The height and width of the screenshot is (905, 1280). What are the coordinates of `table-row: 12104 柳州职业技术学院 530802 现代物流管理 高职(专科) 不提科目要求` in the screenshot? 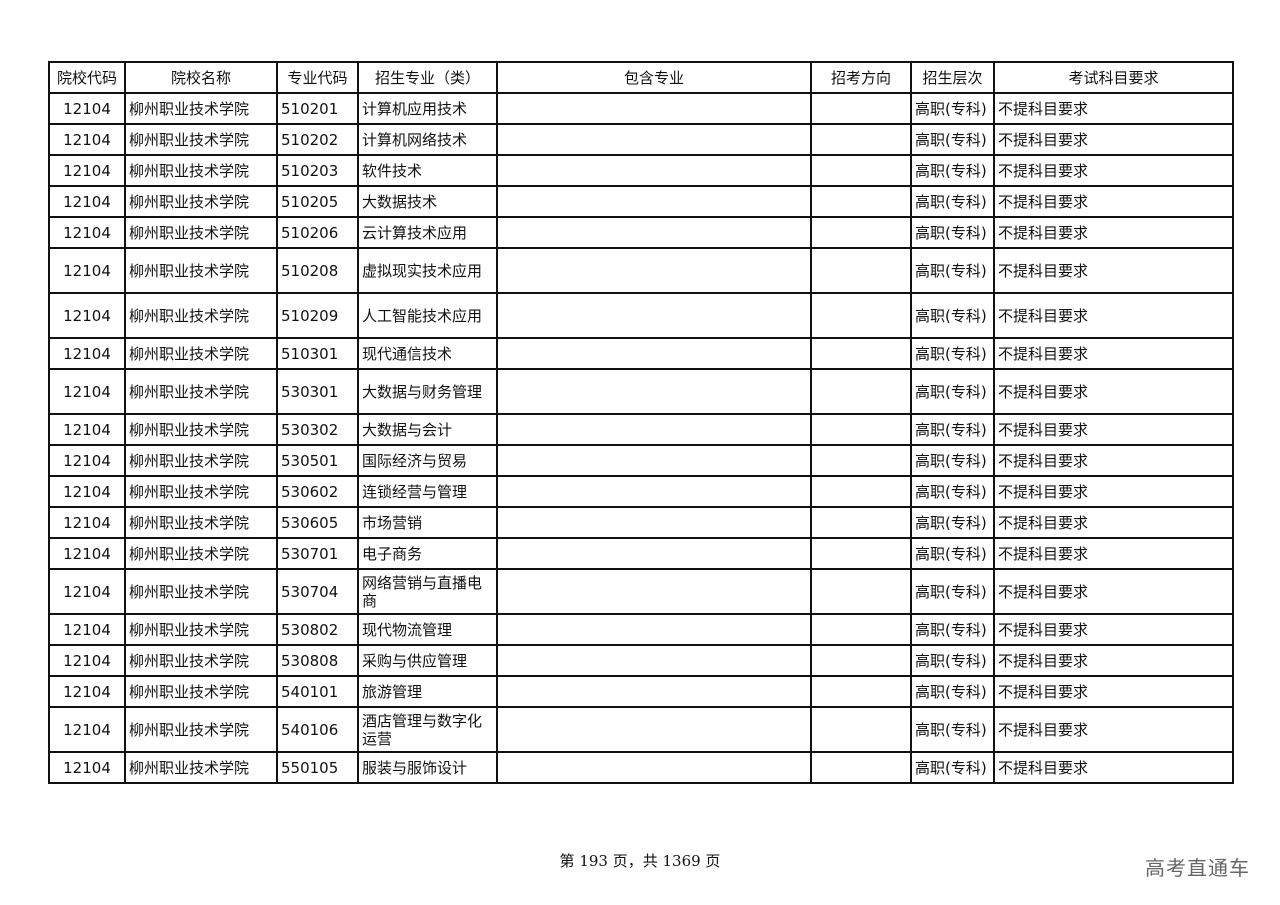 It's located at (641, 629).